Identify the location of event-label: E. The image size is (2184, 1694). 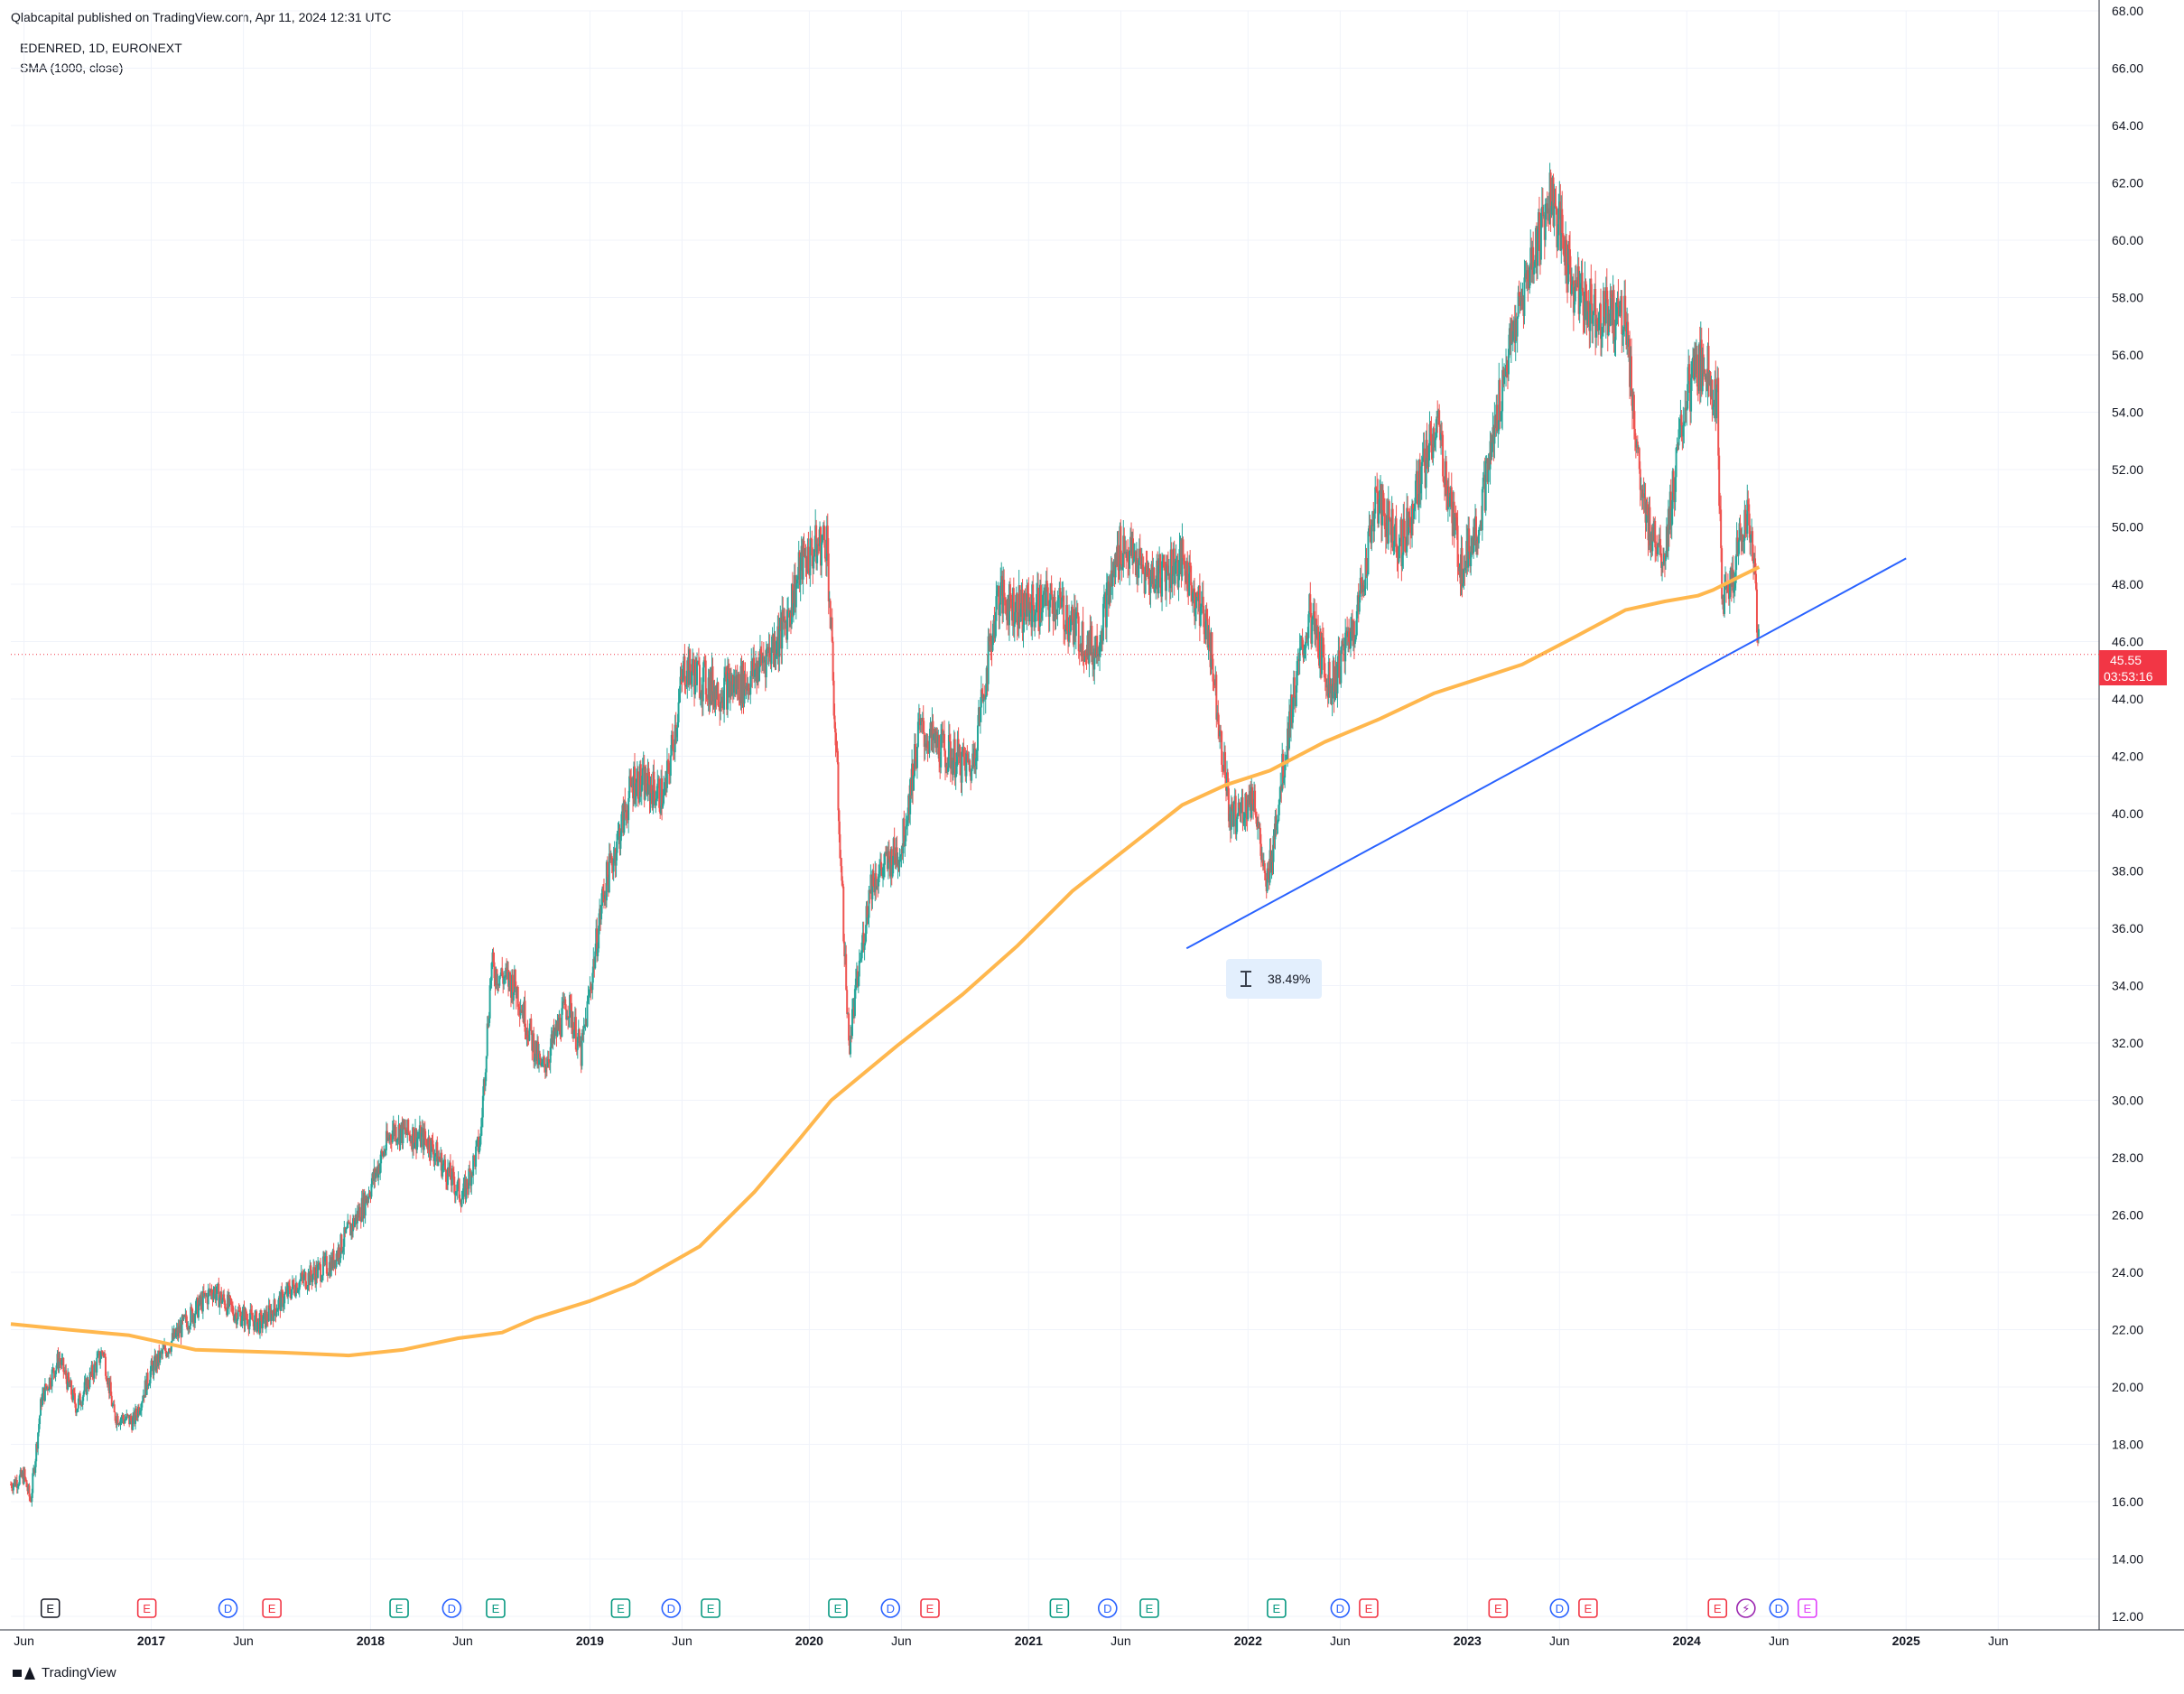
(1277, 1609).